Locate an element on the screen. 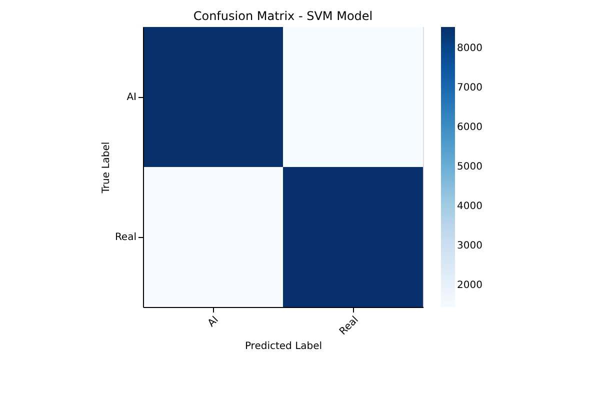 Image resolution: width=613 pixels, height=403 pixels. y-axis-title: True Label is located at coordinates (106, 168).